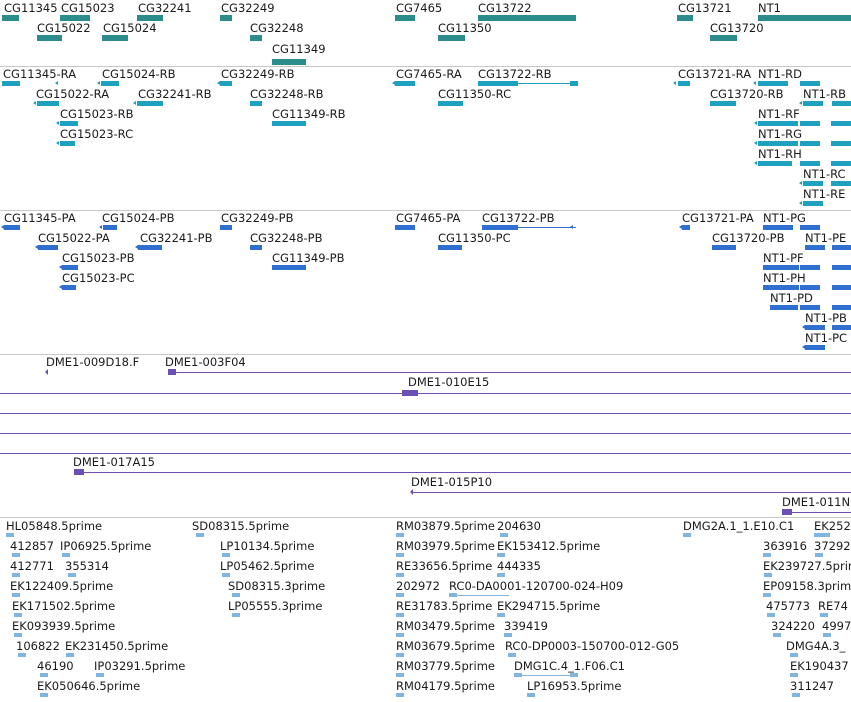 This screenshot has height=702, width=851. I want to click on feature-label: RM03879.5prime, so click(445, 526).